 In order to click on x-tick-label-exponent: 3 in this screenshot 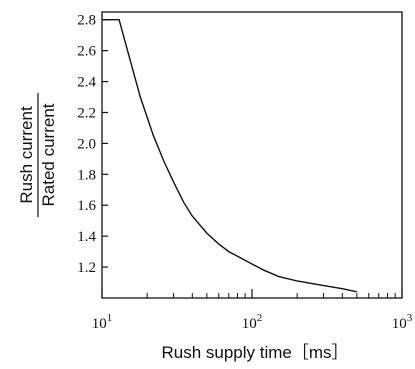, I will do `click(410, 318)`.